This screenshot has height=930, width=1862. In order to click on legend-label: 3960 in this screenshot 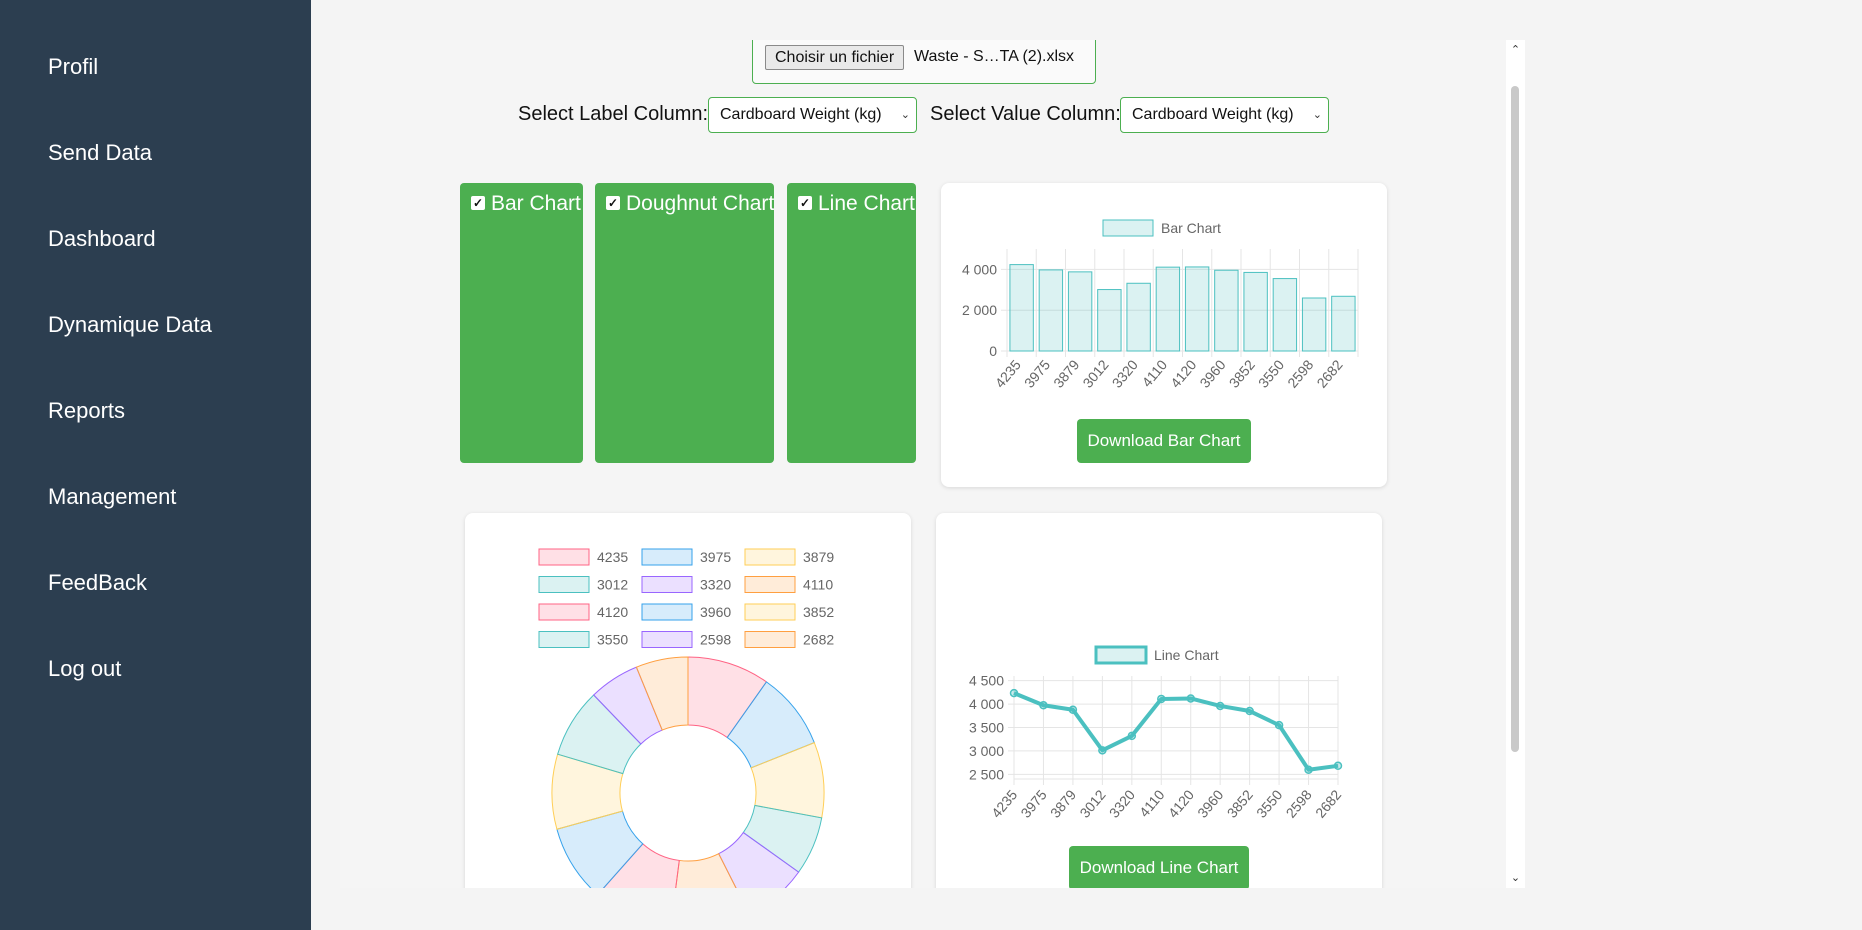, I will do `click(715, 612)`.